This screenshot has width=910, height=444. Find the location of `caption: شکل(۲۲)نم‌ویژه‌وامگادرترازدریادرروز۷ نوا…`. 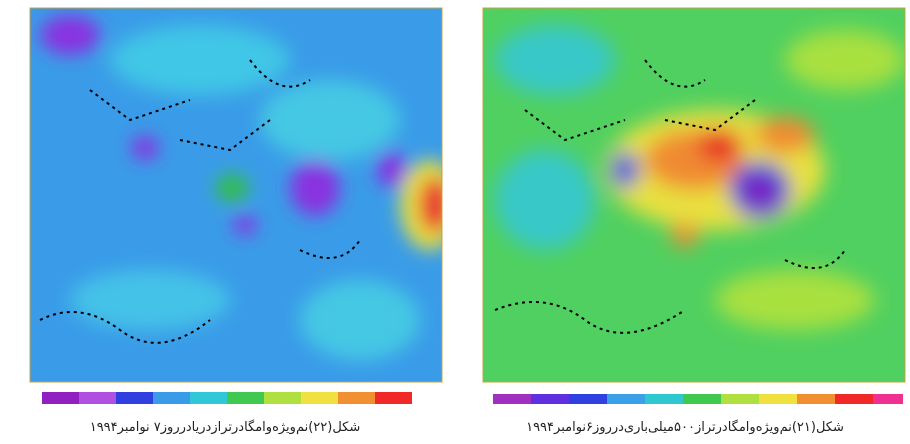

caption: شکل(۲۲)نم‌ویژه‌وامگادرترازدریادرروز۷ نوا… is located at coordinates (225, 427).